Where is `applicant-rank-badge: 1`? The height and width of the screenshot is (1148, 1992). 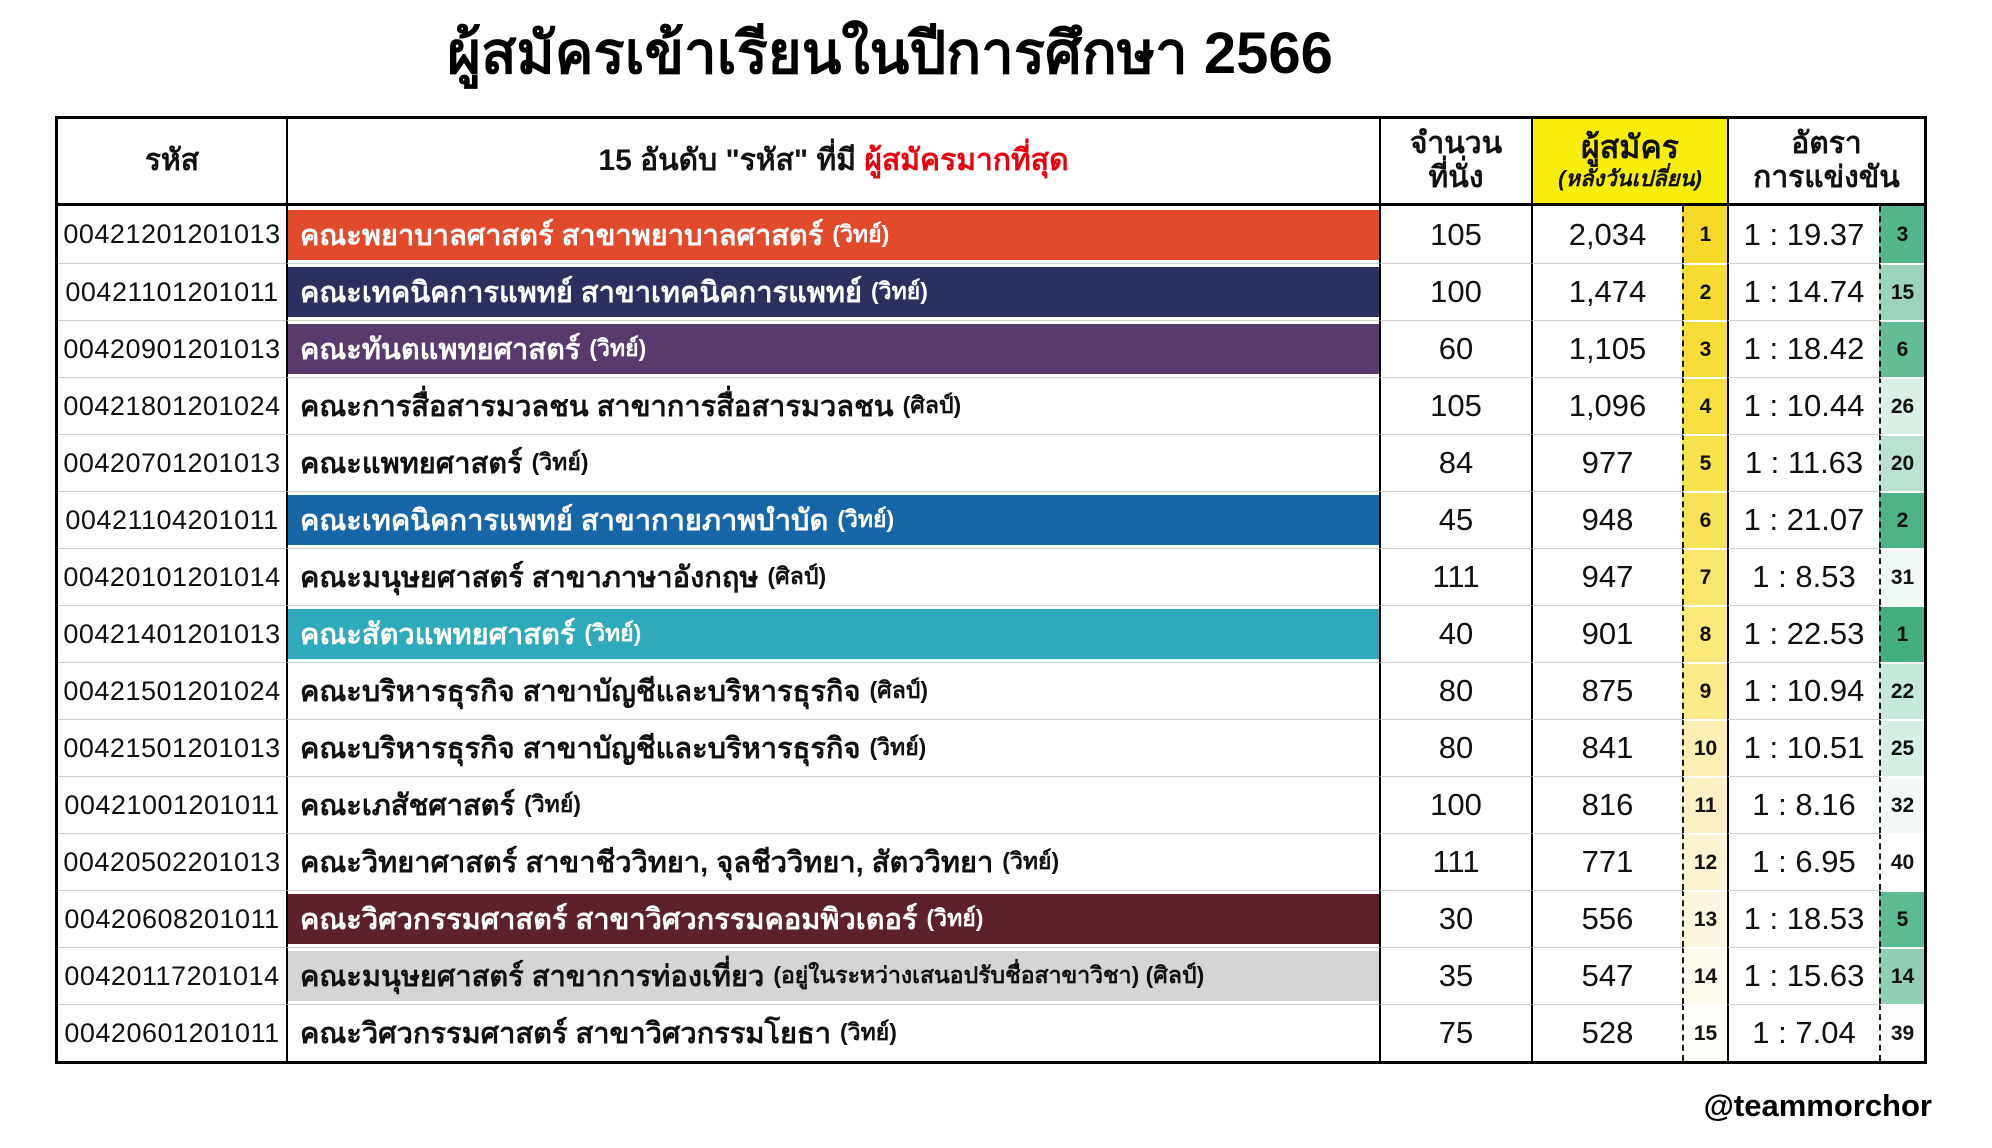 applicant-rank-badge: 1 is located at coordinates (1704, 234).